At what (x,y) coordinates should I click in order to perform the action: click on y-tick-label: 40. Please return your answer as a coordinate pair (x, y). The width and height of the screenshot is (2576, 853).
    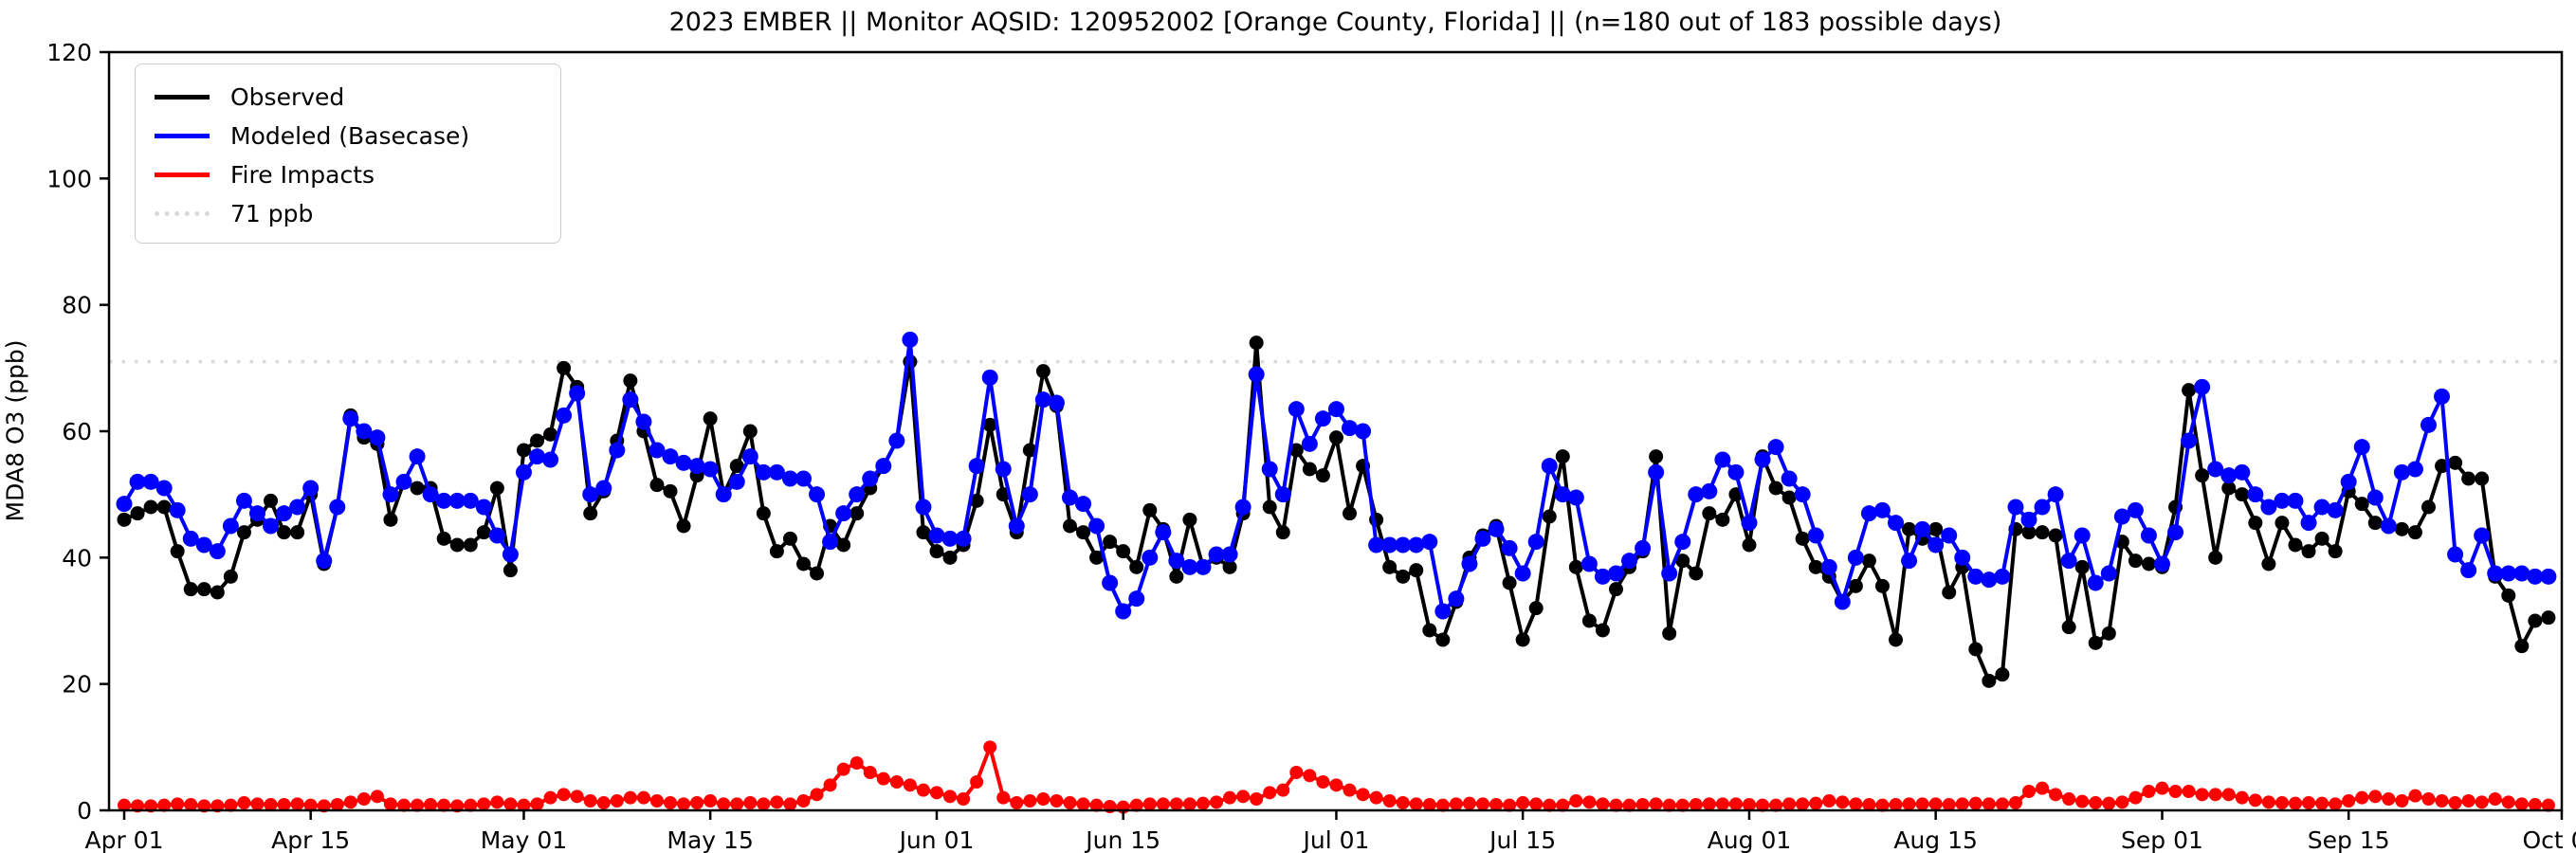
    Looking at the image, I should click on (77, 558).